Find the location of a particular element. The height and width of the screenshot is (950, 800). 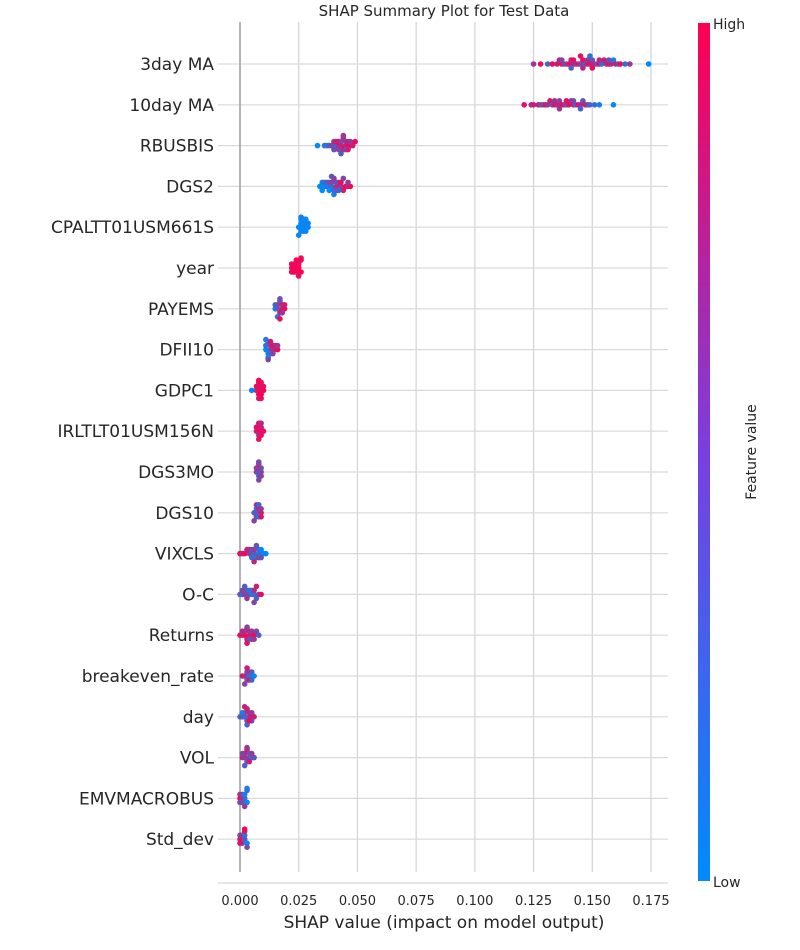

feature-label: RBUSBIS is located at coordinates (177, 147).